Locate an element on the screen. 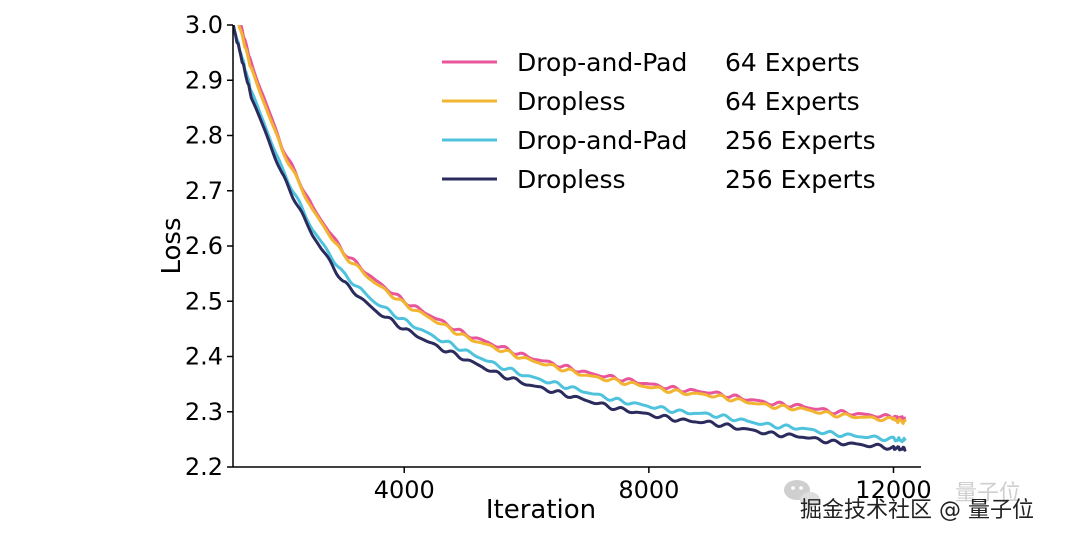  wechat-icon is located at coordinates (802, 494).